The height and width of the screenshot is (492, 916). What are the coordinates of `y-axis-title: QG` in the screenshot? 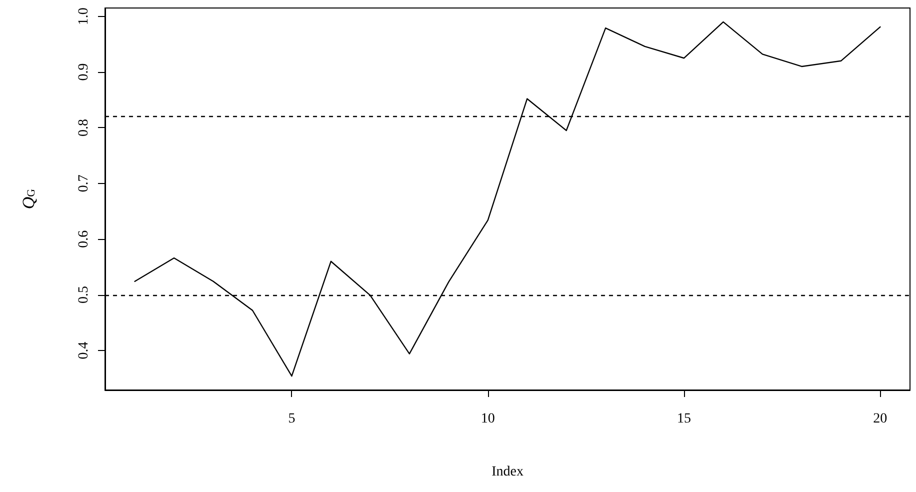 It's located at (28, 199).